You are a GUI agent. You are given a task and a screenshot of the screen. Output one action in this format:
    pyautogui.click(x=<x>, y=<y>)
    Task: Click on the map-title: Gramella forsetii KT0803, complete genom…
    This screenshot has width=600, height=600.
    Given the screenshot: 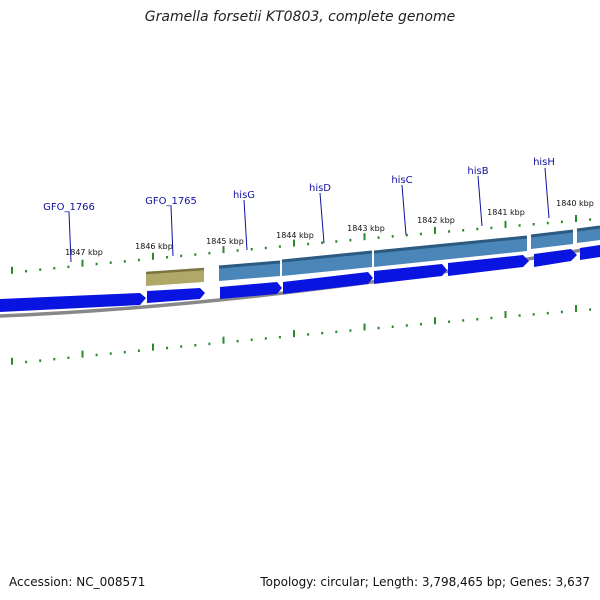 What is the action you would take?
    pyautogui.click(x=300, y=17)
    